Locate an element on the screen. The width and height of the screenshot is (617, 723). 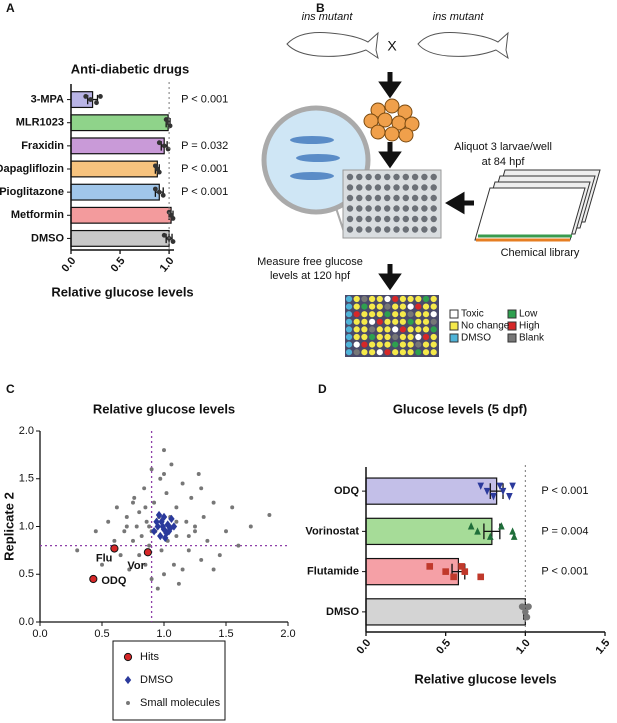
larvae-well is located at coordinates (315, 158).